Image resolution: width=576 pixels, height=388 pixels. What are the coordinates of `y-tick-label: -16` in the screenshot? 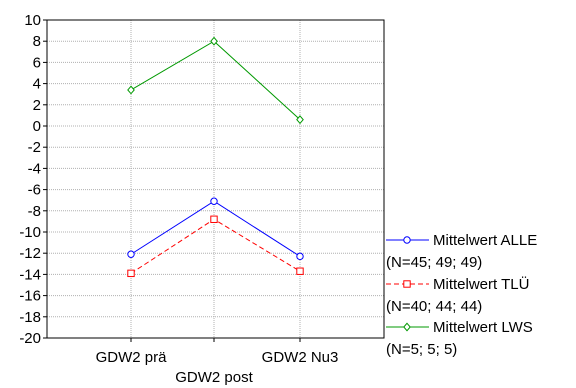 It's located at (30, 296).